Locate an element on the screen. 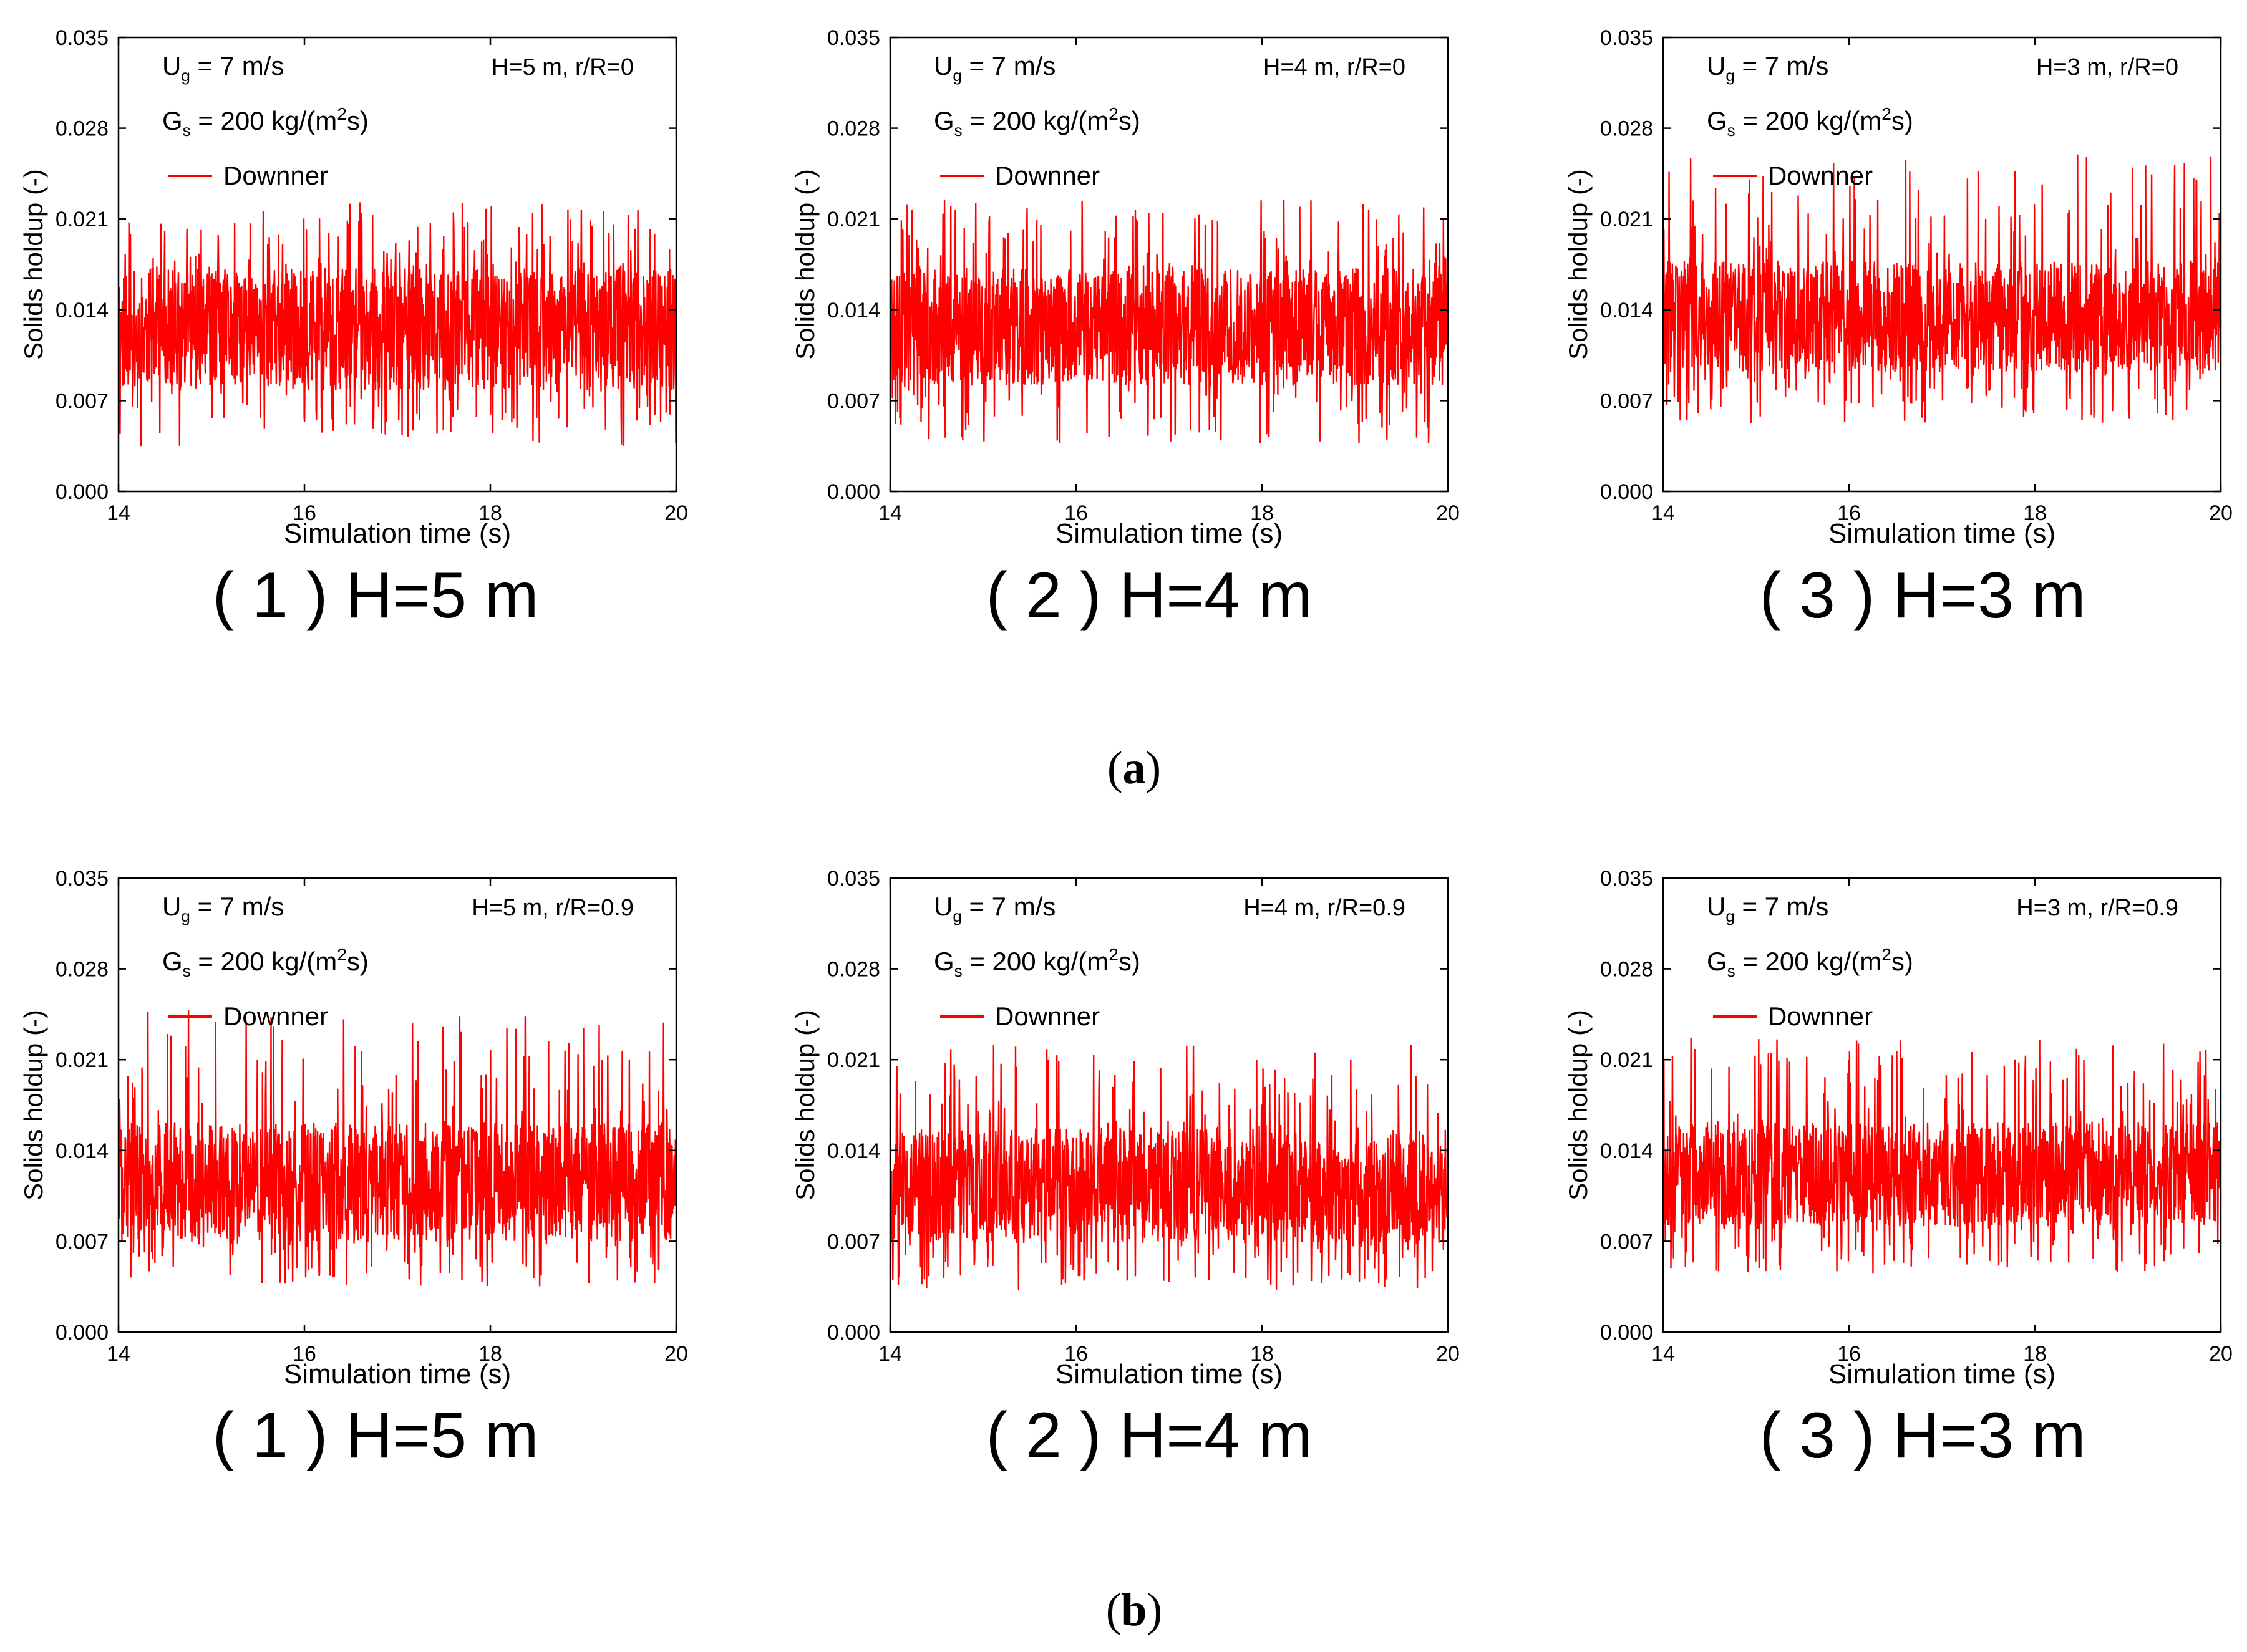 This screenshot has width=2247, height=1652. caption-a: (a) is located at coordinates (1134, 768).